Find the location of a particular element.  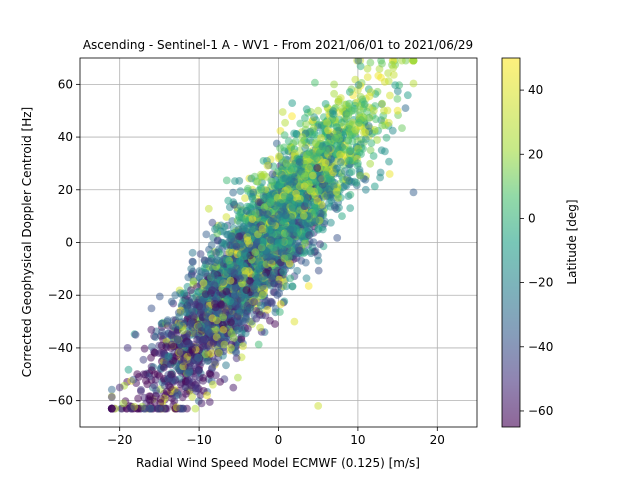

colorbar-frame is located at coordinates (511, 242).